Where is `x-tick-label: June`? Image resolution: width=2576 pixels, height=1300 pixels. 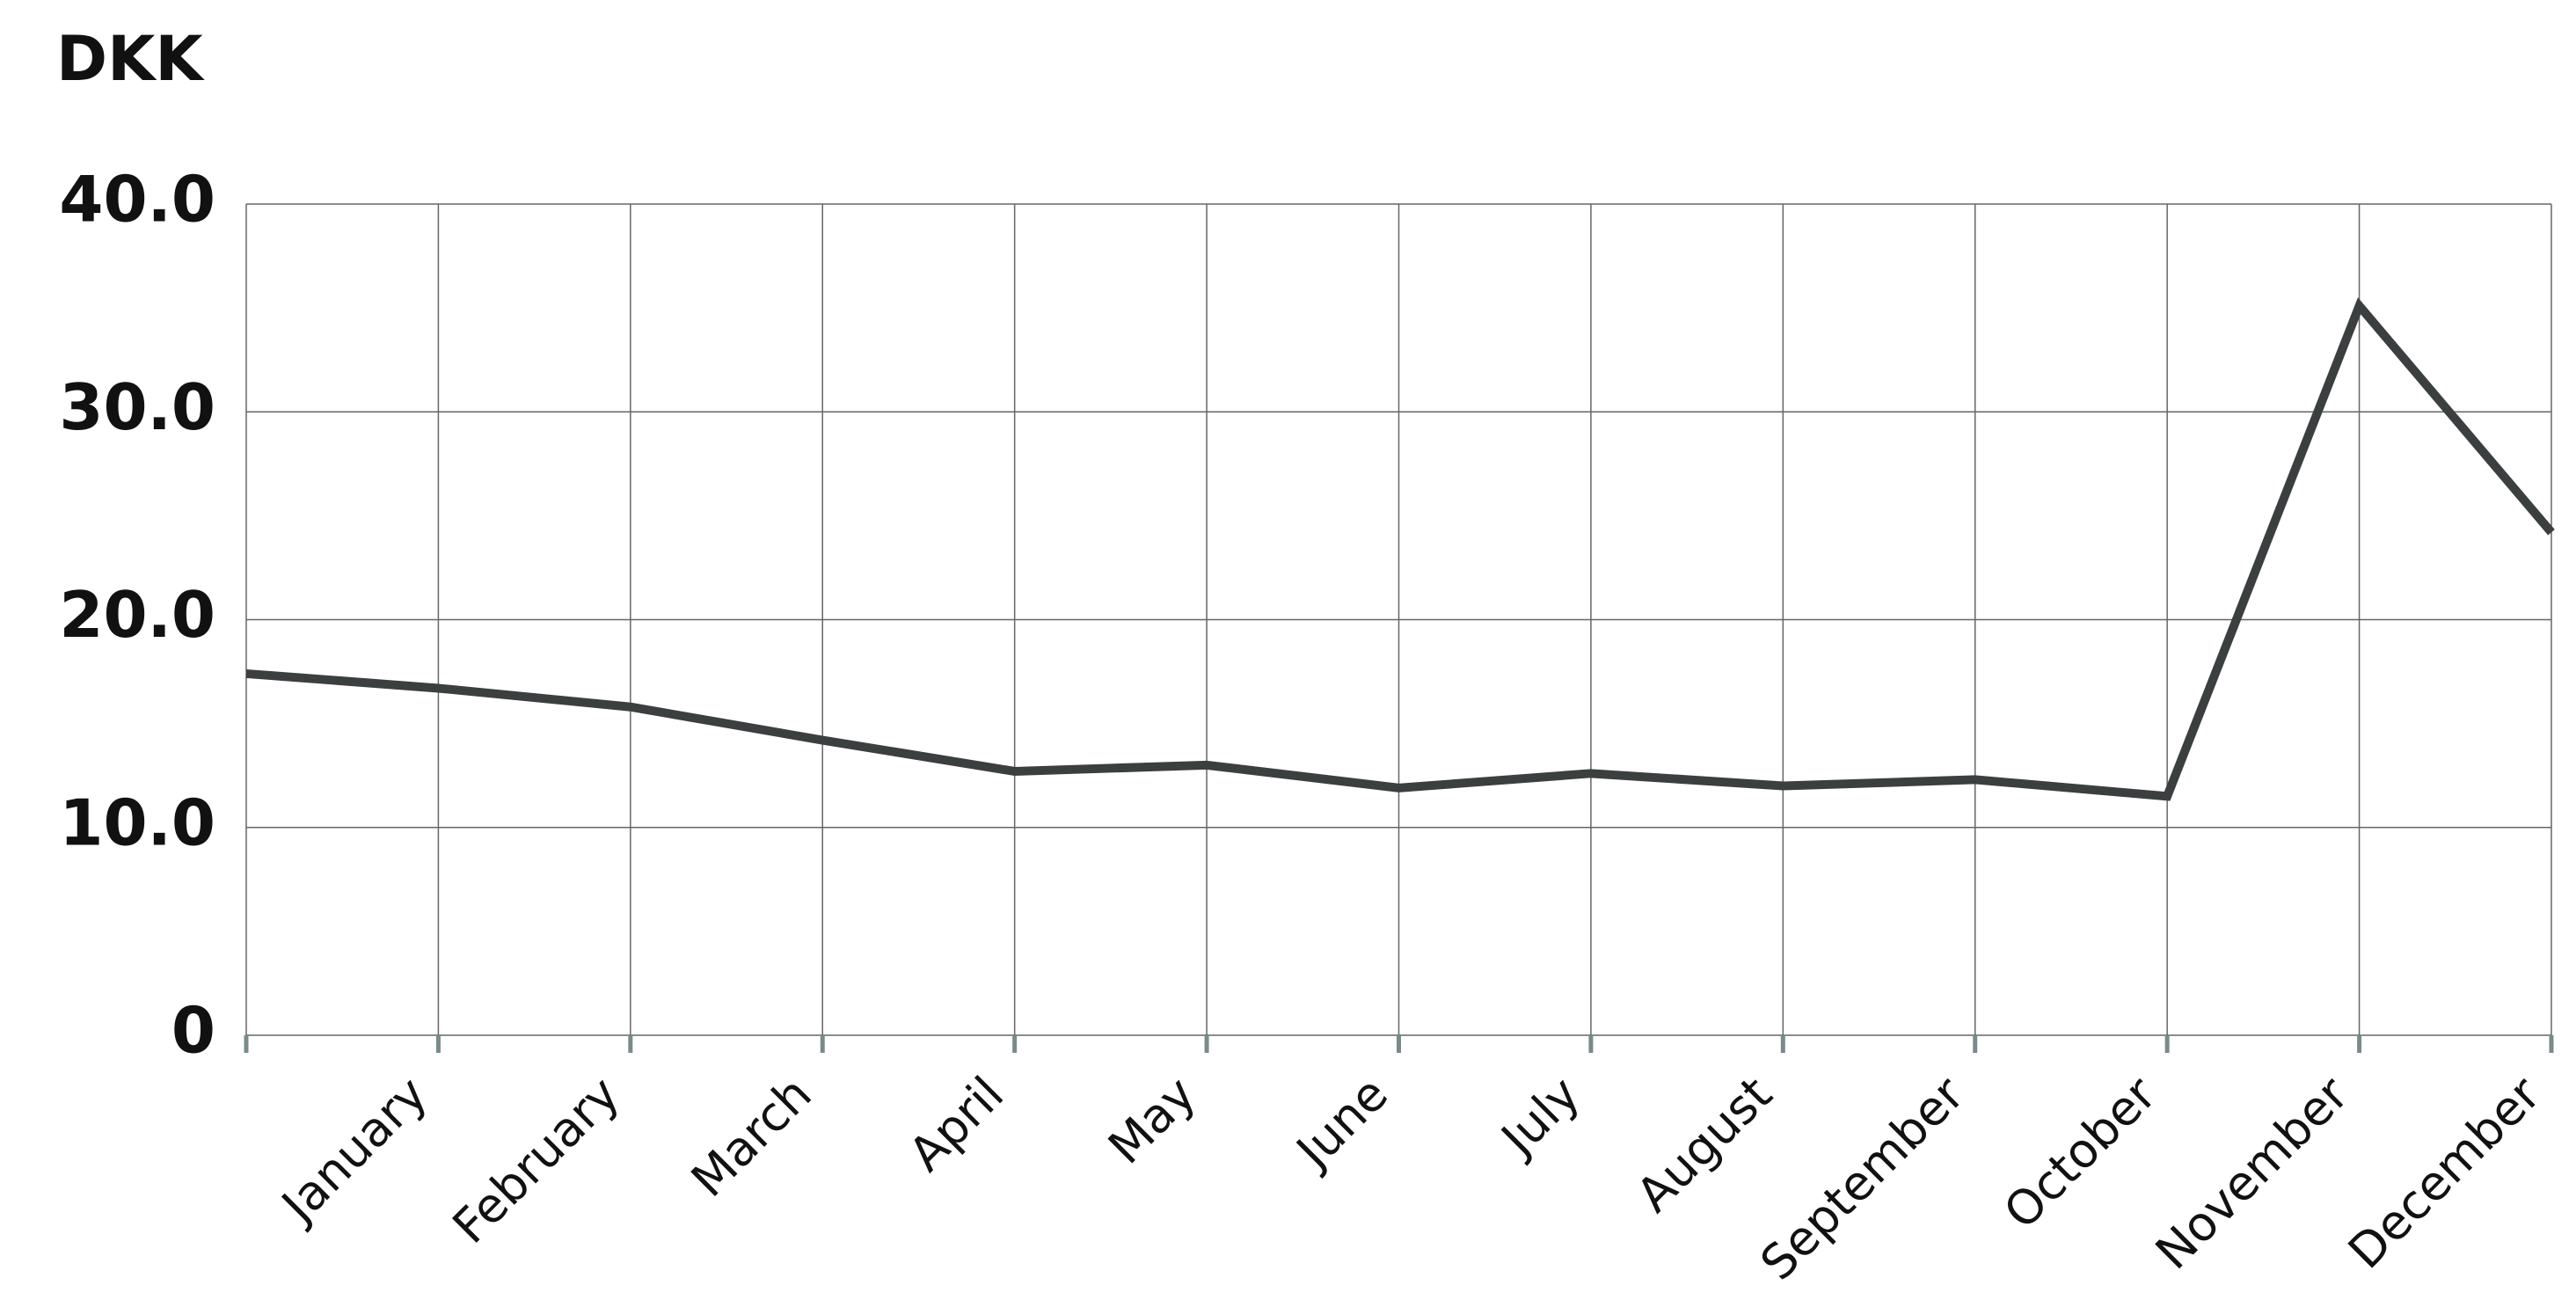 x-tick-label: June is located at coordinates (1341, 1123).